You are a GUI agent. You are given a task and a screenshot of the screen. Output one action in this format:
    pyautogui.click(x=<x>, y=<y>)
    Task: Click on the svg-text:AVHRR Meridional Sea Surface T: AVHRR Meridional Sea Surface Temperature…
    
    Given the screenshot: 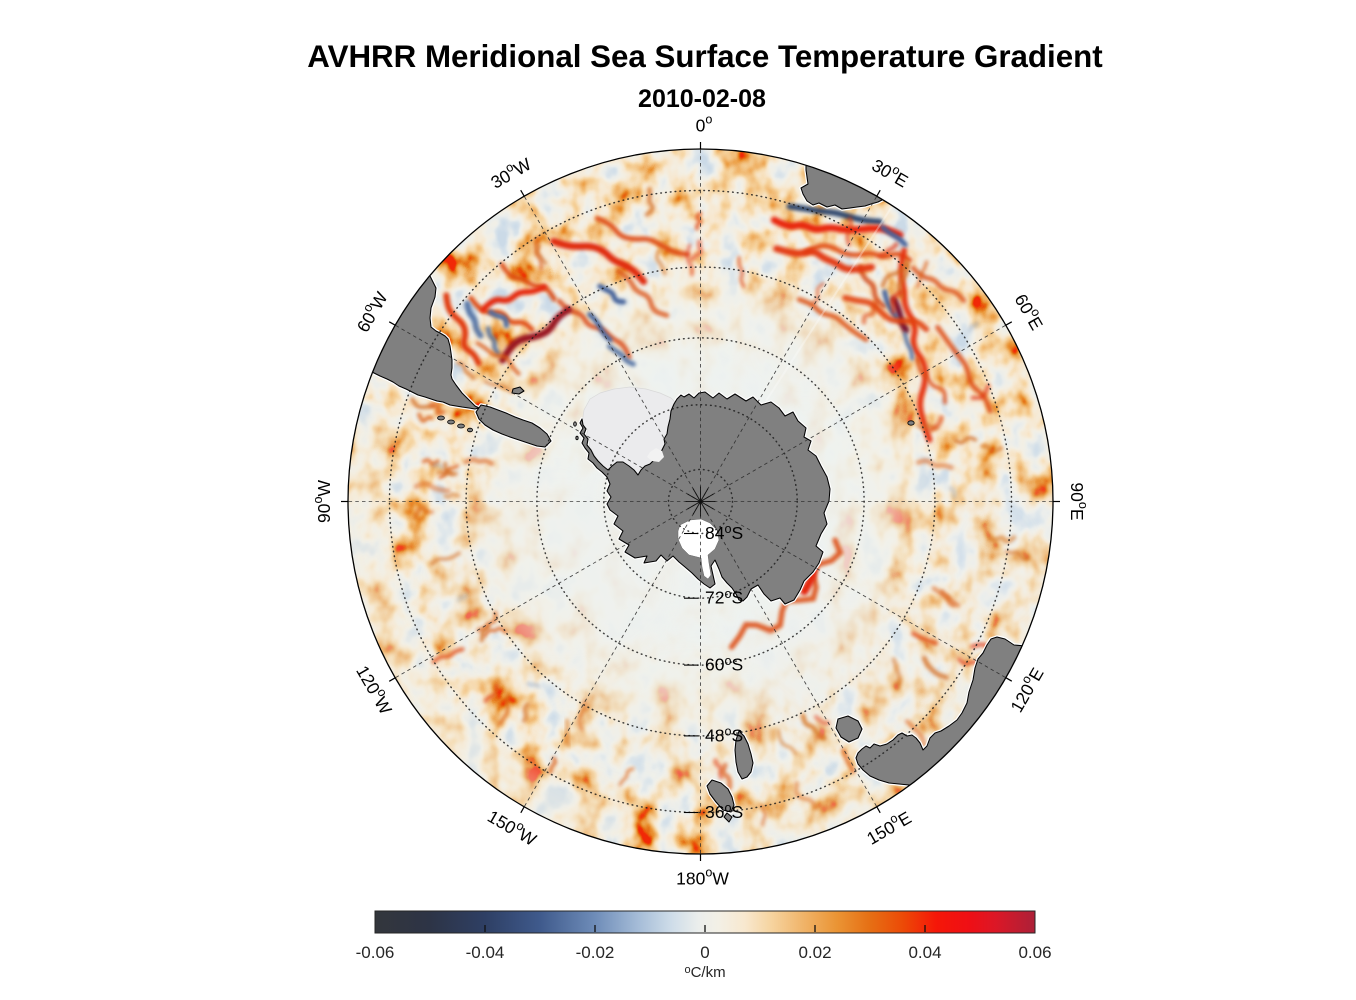 What is the action you would take?
    pyautogui.click(x=705, y=56)
    